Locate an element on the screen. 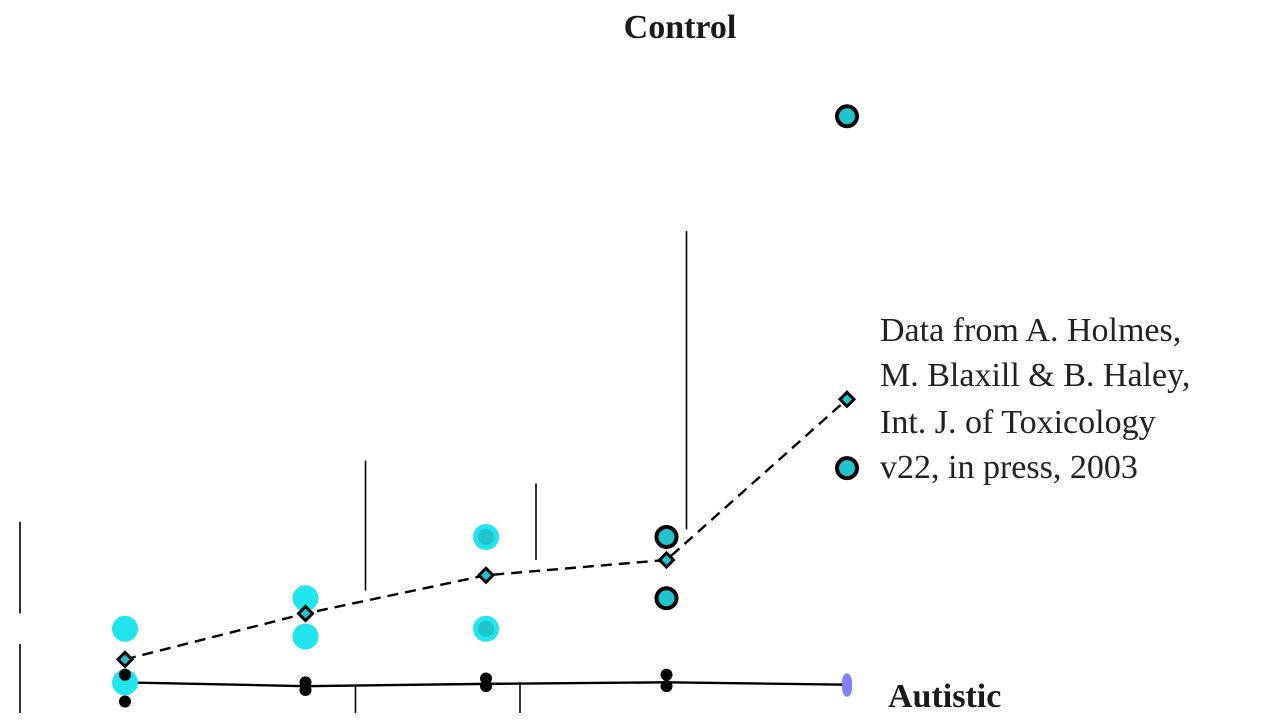  source-annotation-line-4: v22, in press, 2003 is located at coordinates (1009, 467).